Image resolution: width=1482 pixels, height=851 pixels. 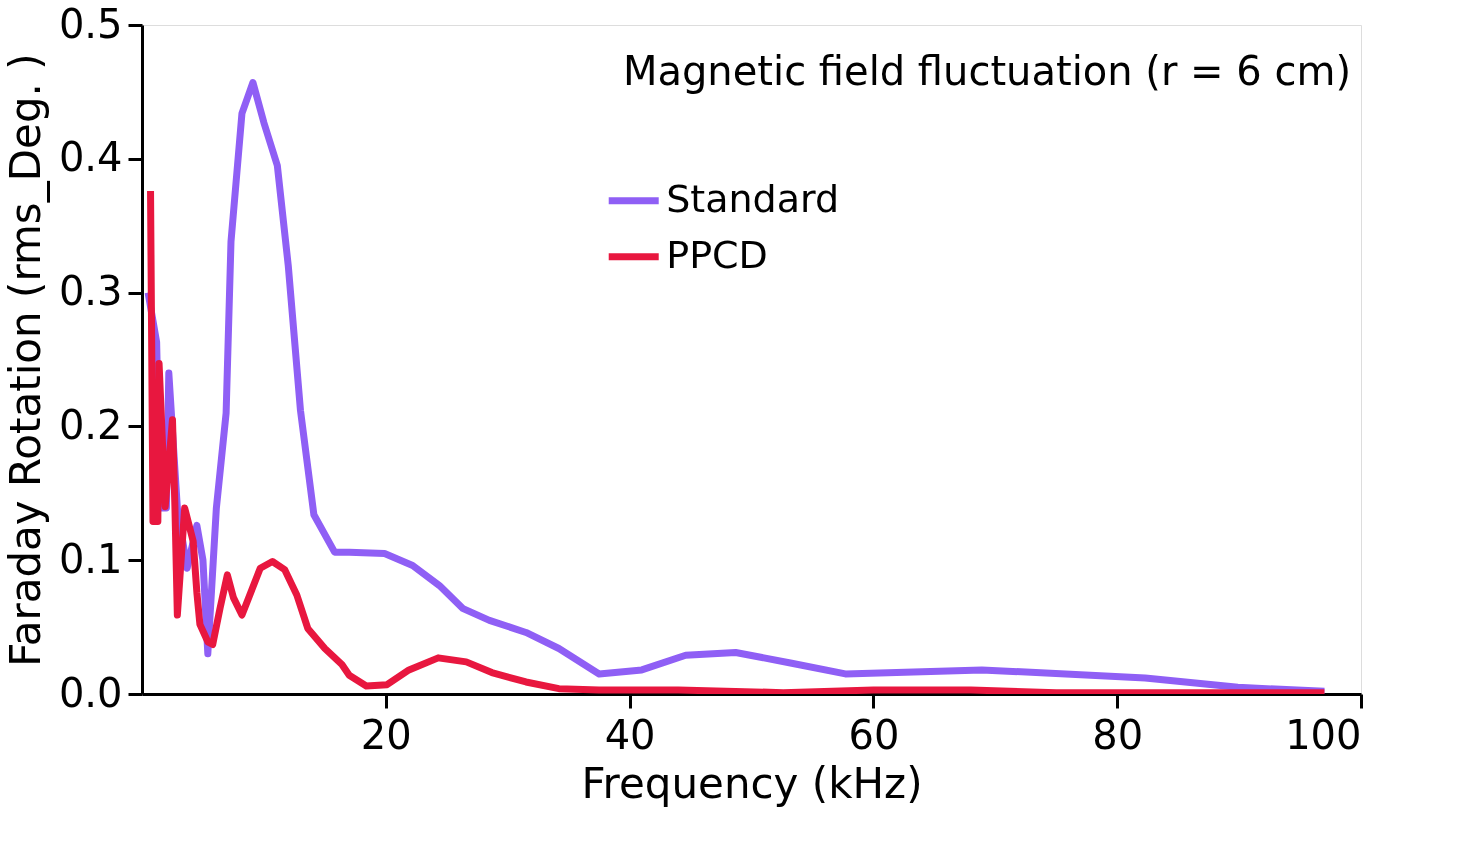 What do you see at coordinates (986, 71) in the screenshot?
I see `annotation: Magnetic field fluctuation (r = 6 cm)` at bounding box center [986, 71].